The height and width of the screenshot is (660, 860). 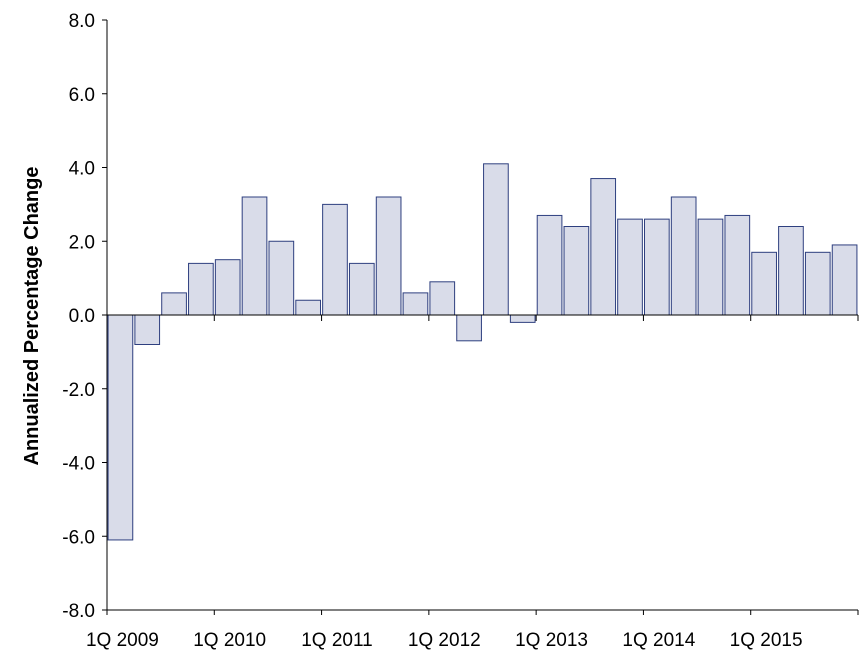 What do you see at coordinates (444, 640) in the screenshot?
I see `x-tick-label: 1Q 2012` at bounding box center [444, 640].